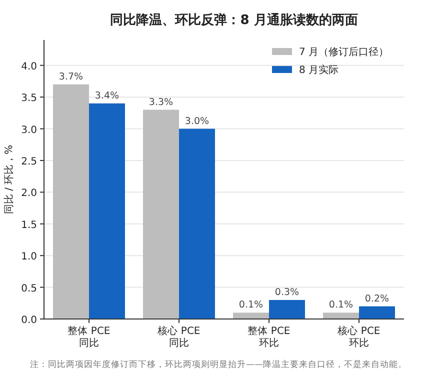 The height and width of the screenshot is (377, 437). I want to click on text: 注：同比两项因年度修订而下移，环比两项则明显抬升——降温主要来自口径，不是来自动能。, so click(218, 364).